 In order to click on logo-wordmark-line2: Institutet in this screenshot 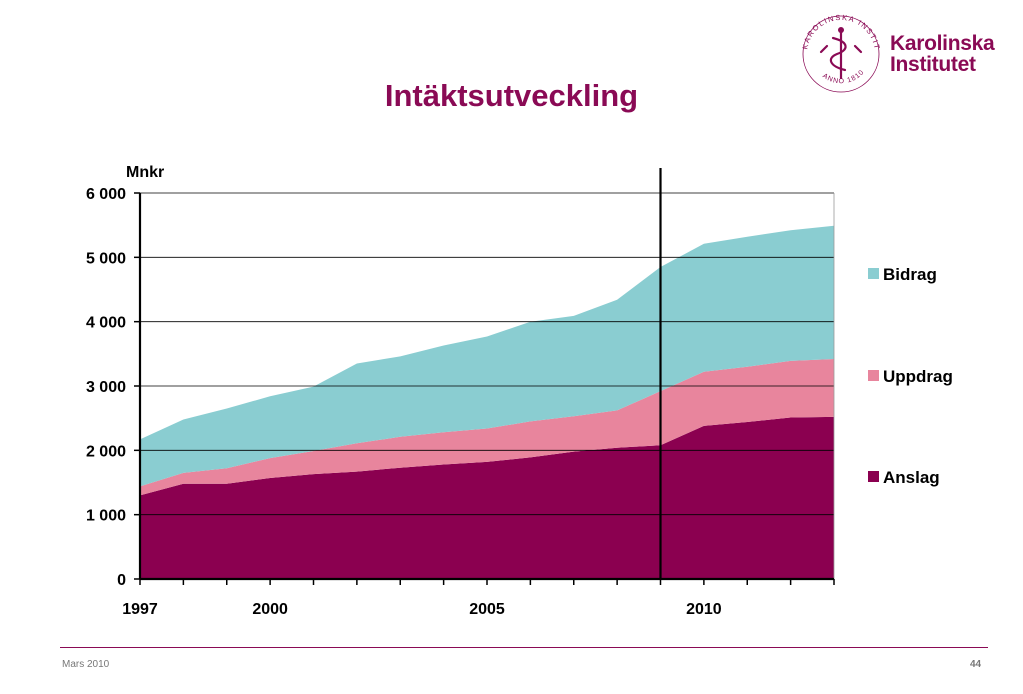, I will do `click(933, 64)`.